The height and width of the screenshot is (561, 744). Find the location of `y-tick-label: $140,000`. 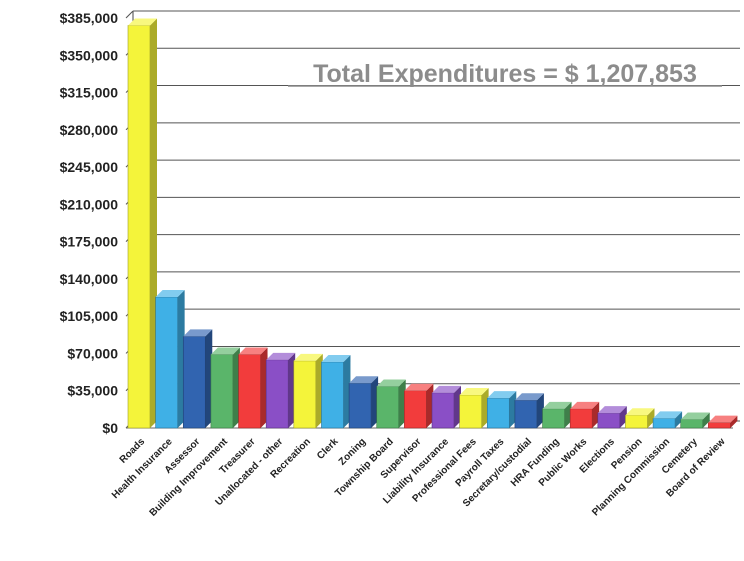

y-tick-label: $140,000 is located at coordinates (89, 279).